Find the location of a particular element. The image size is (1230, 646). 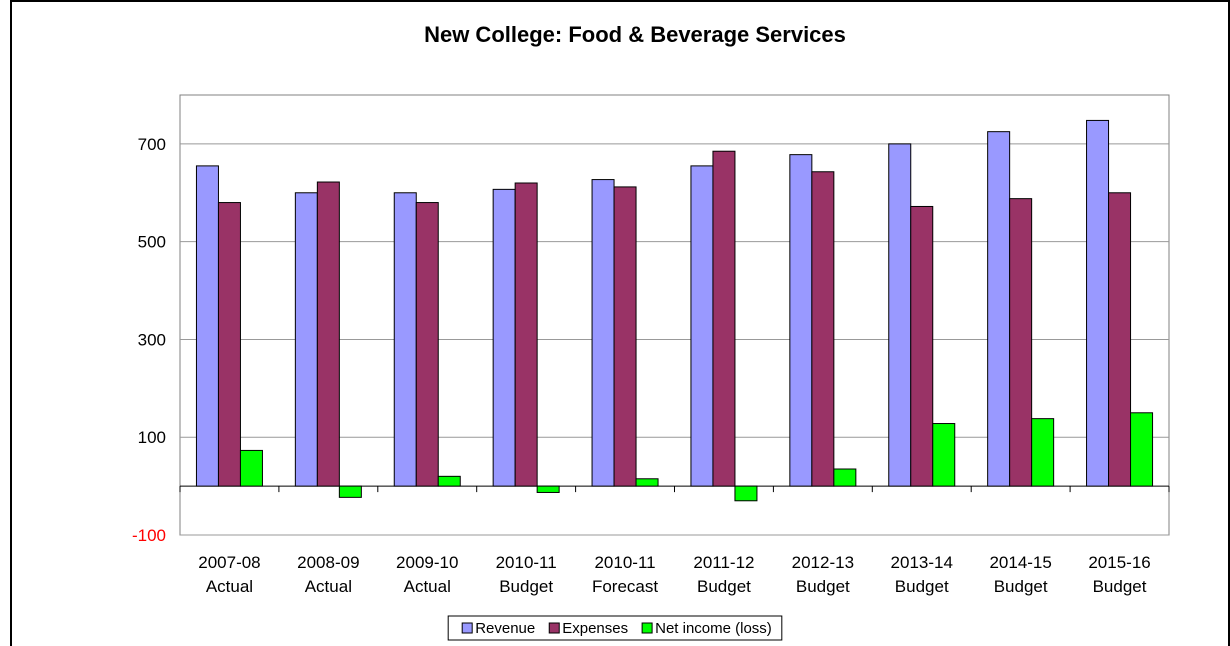

x-category-label: 2011-12 is located at coordinates (723, 562).